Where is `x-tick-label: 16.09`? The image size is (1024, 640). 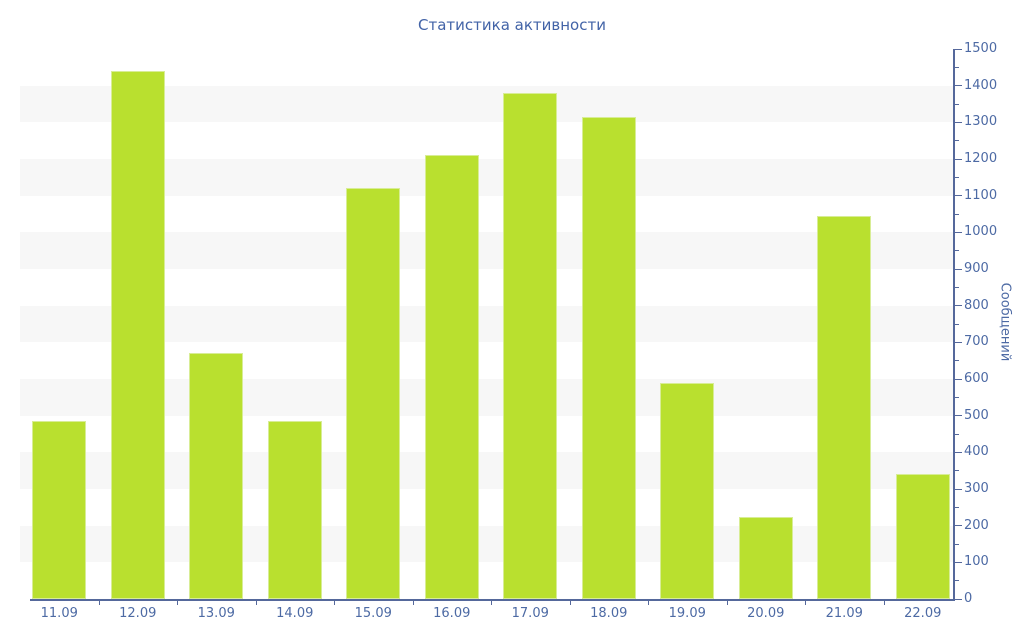
x-tick-label: 16.09 is located at coordinates (452, 613).